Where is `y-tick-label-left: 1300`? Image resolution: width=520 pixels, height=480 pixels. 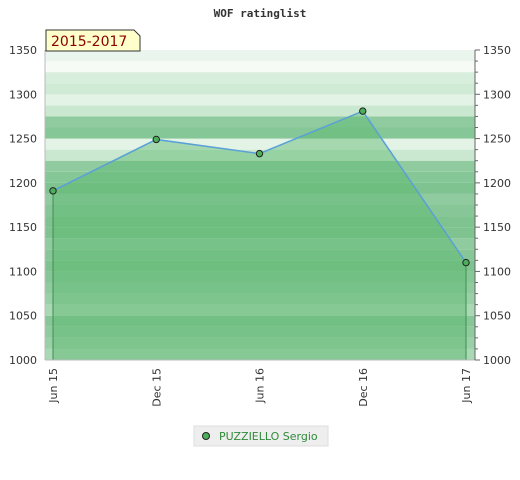 y-tick-label-left: 1300 is located at coordinates (23, 94).